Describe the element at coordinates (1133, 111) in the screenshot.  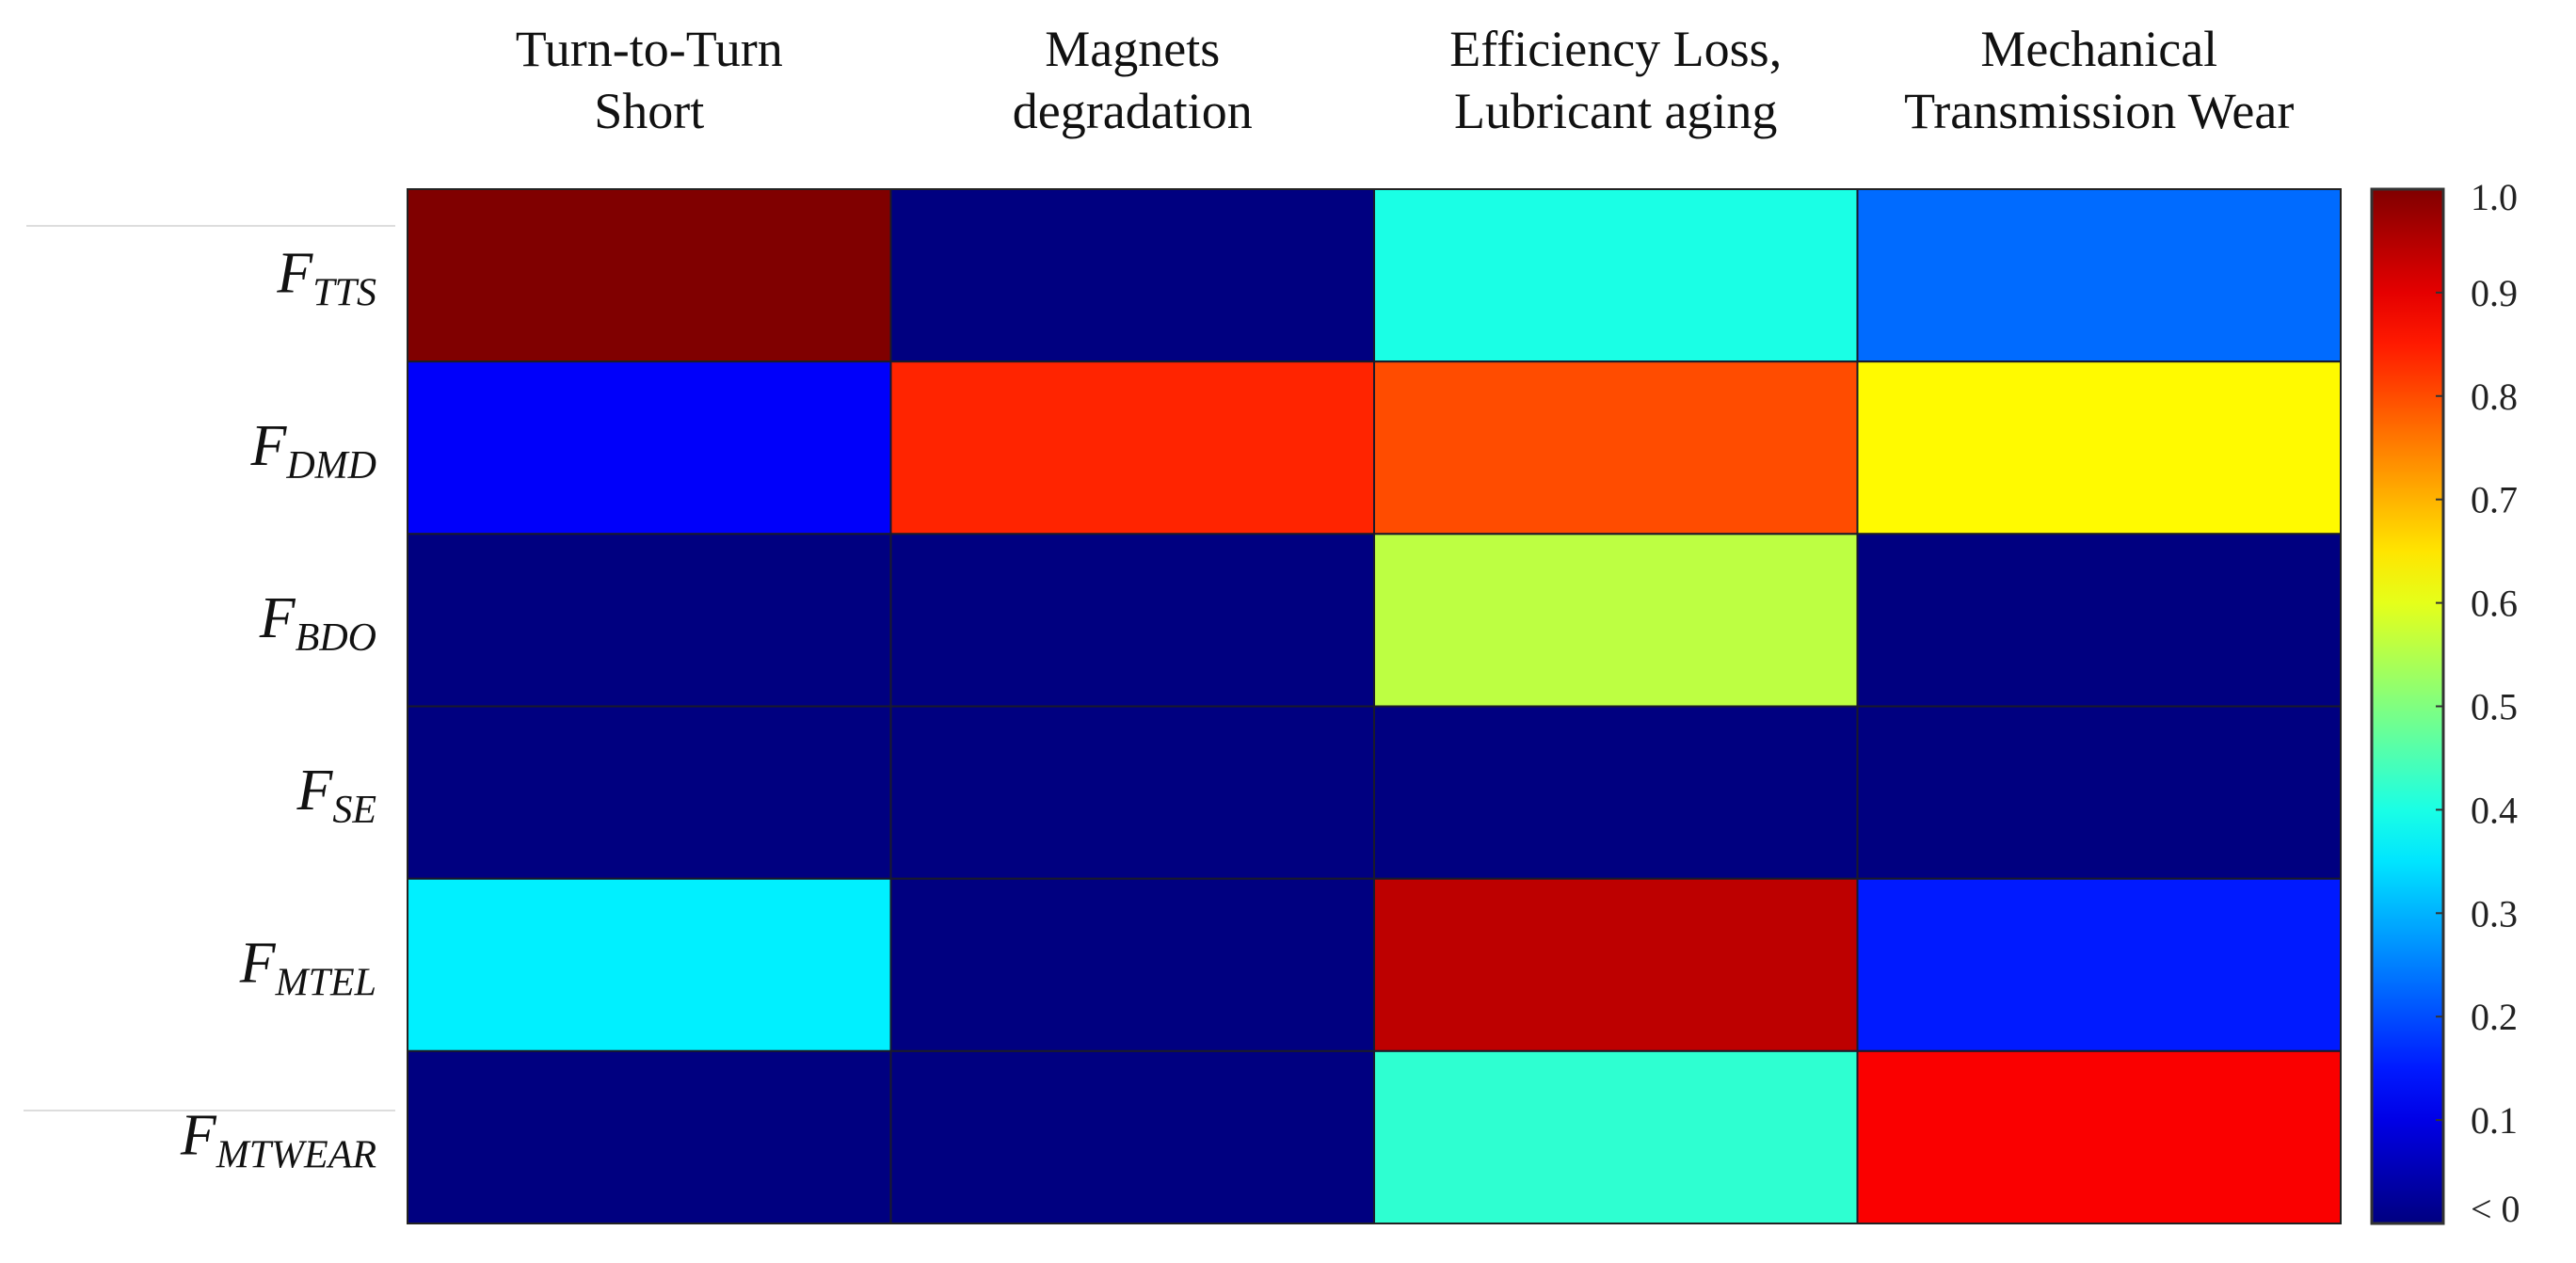
I see `column-label: degradation` at that location.